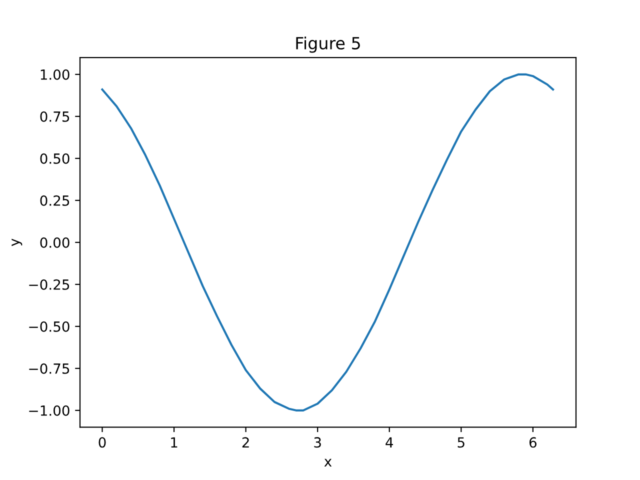 The width and height of the screenshot is (640, 480). I want to click on y-tick-label: −0.75, so click(49, 368).